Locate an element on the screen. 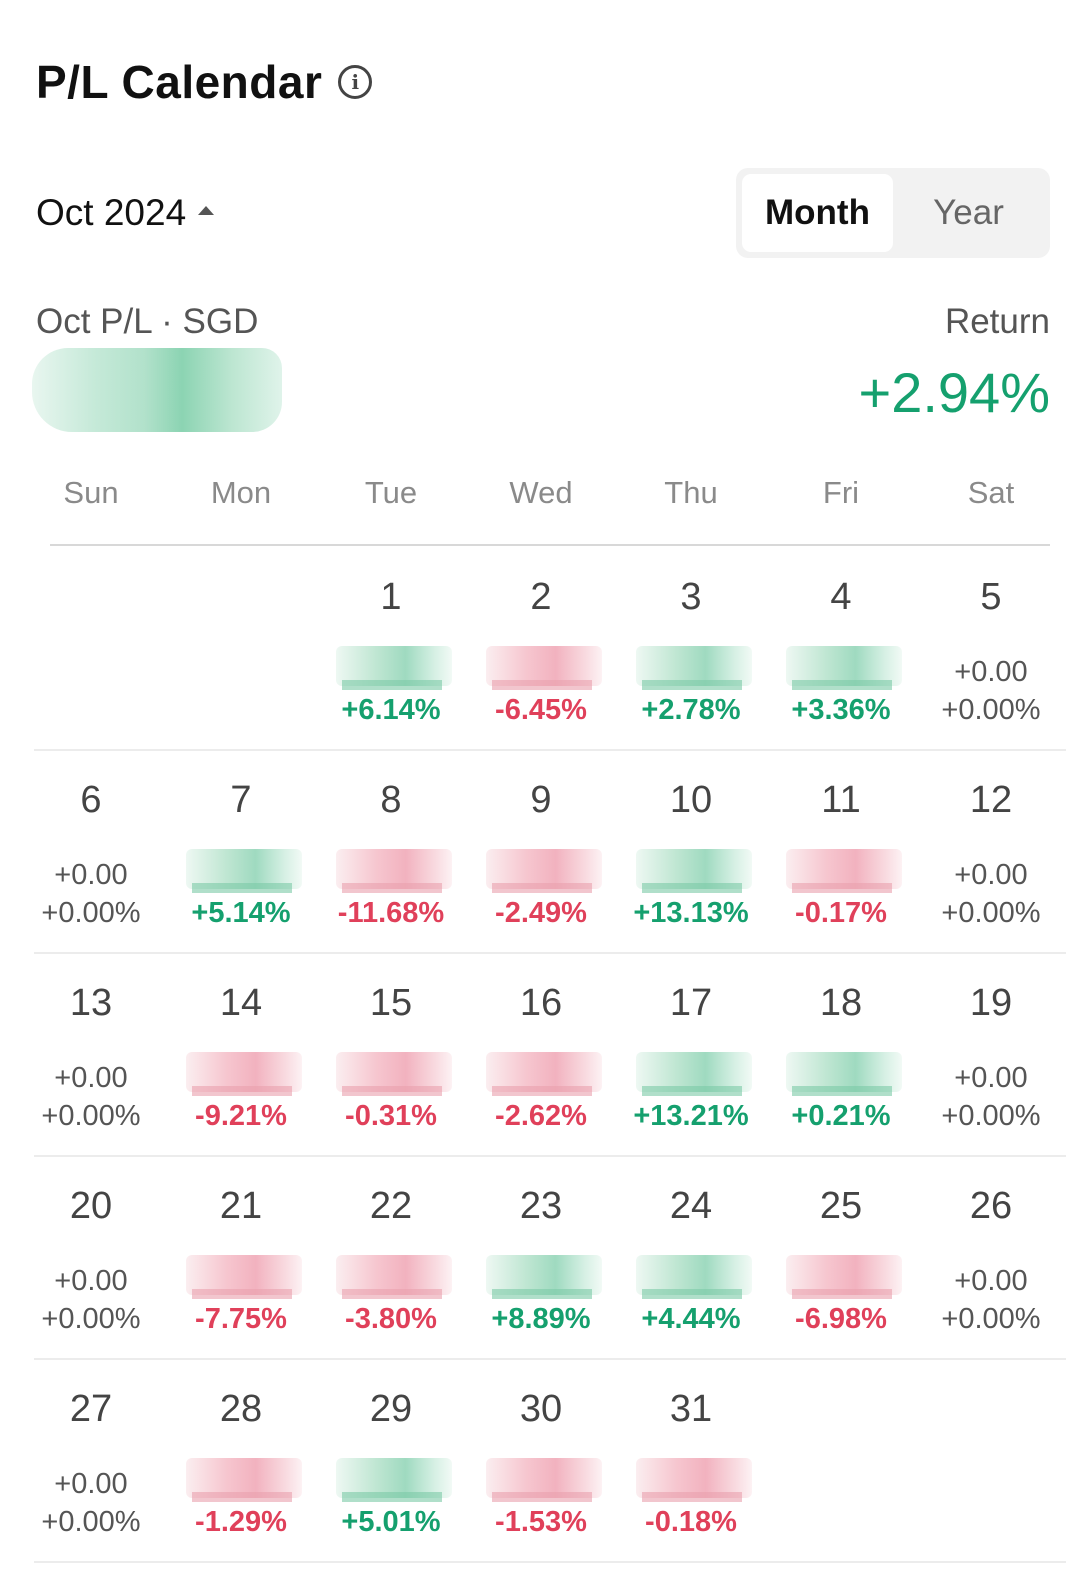 This screenshot has width=1080, height=1591. day-number: 30 is located at coordinates (541, 1409).